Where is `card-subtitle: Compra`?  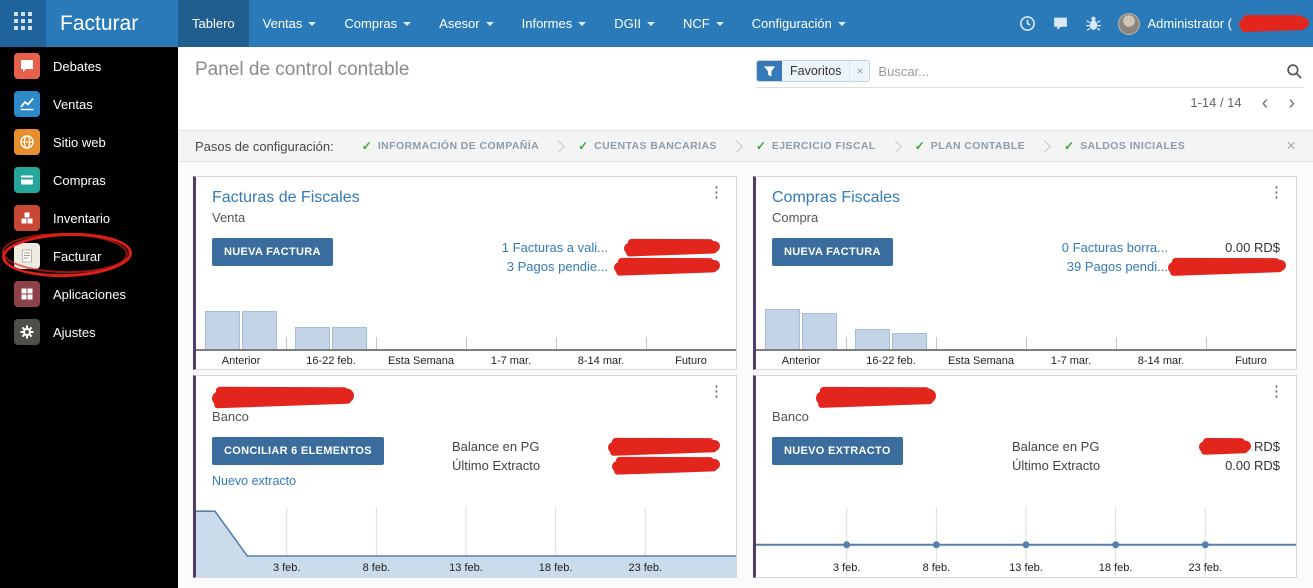
card-subtitle: Compra is located at coordinates (795, 217).